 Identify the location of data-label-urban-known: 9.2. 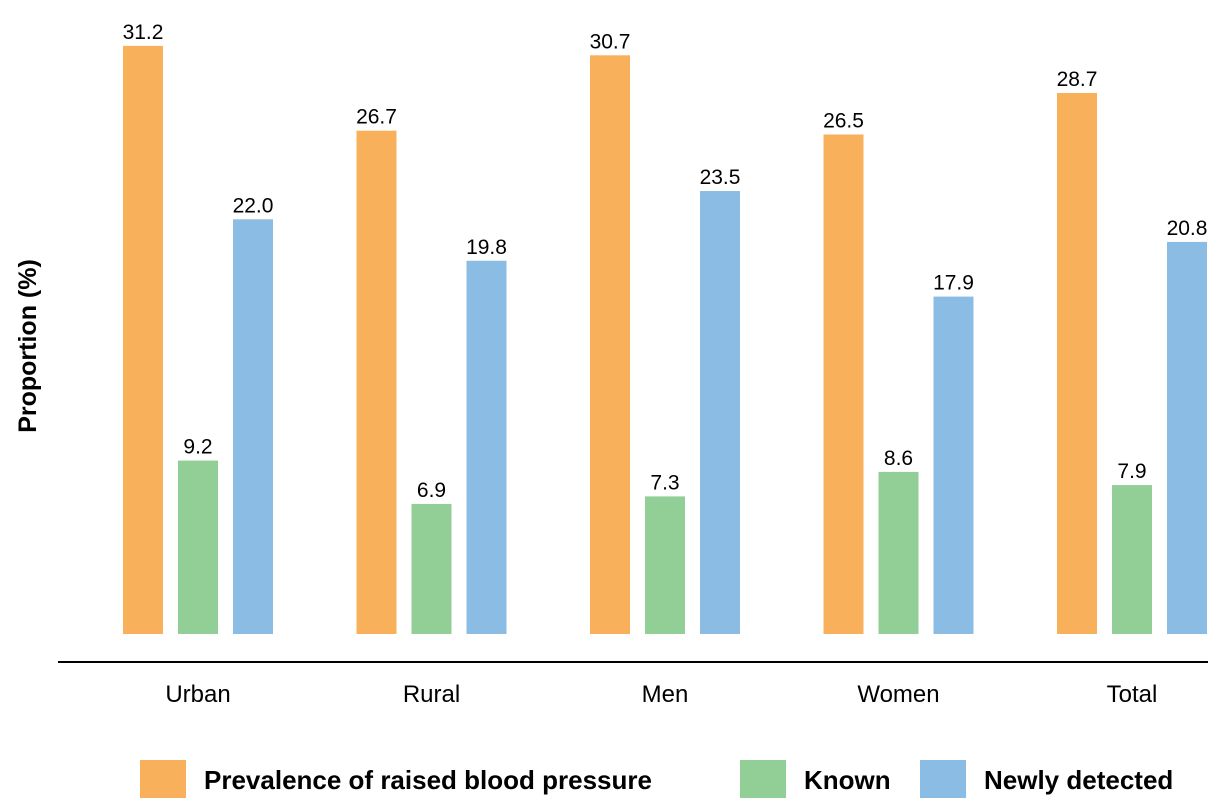
(197, 447).